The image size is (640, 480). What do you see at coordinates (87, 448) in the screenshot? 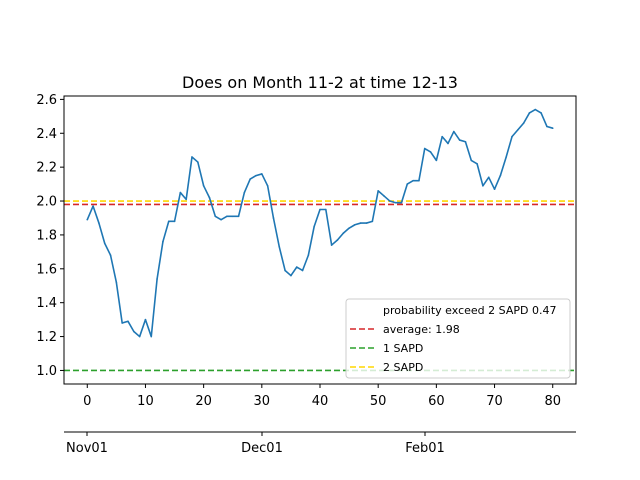
I see `secondary-tick-label-nov01: Nov01` at bounding box center [87, 448].